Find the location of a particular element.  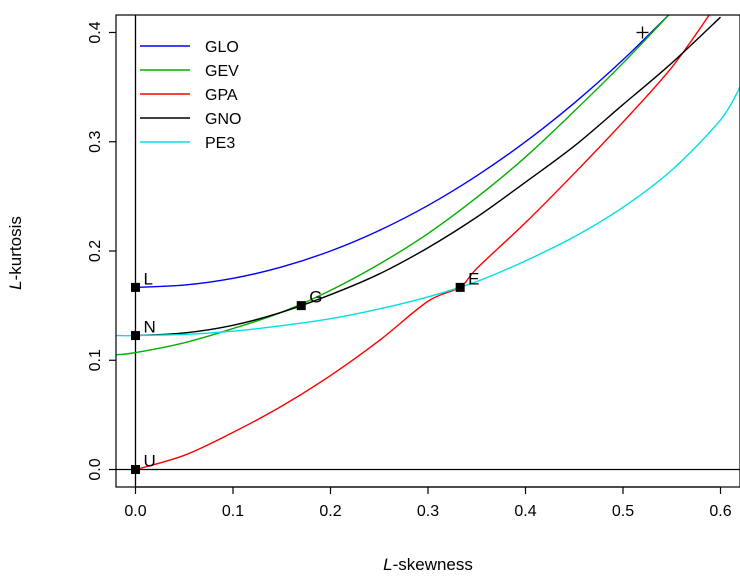

legend: GLO GEV GPA GNO PE3 is located at coordinates (190, 95).